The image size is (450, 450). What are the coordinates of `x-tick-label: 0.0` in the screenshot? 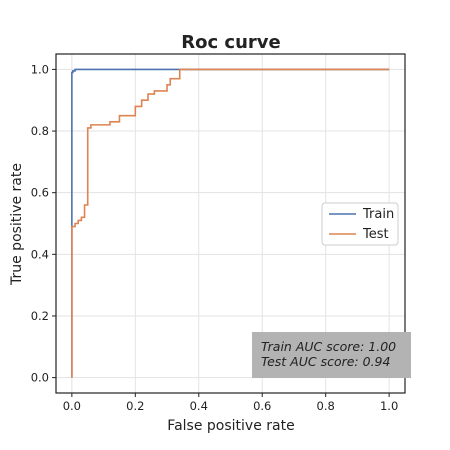 It's located at (72, 406).